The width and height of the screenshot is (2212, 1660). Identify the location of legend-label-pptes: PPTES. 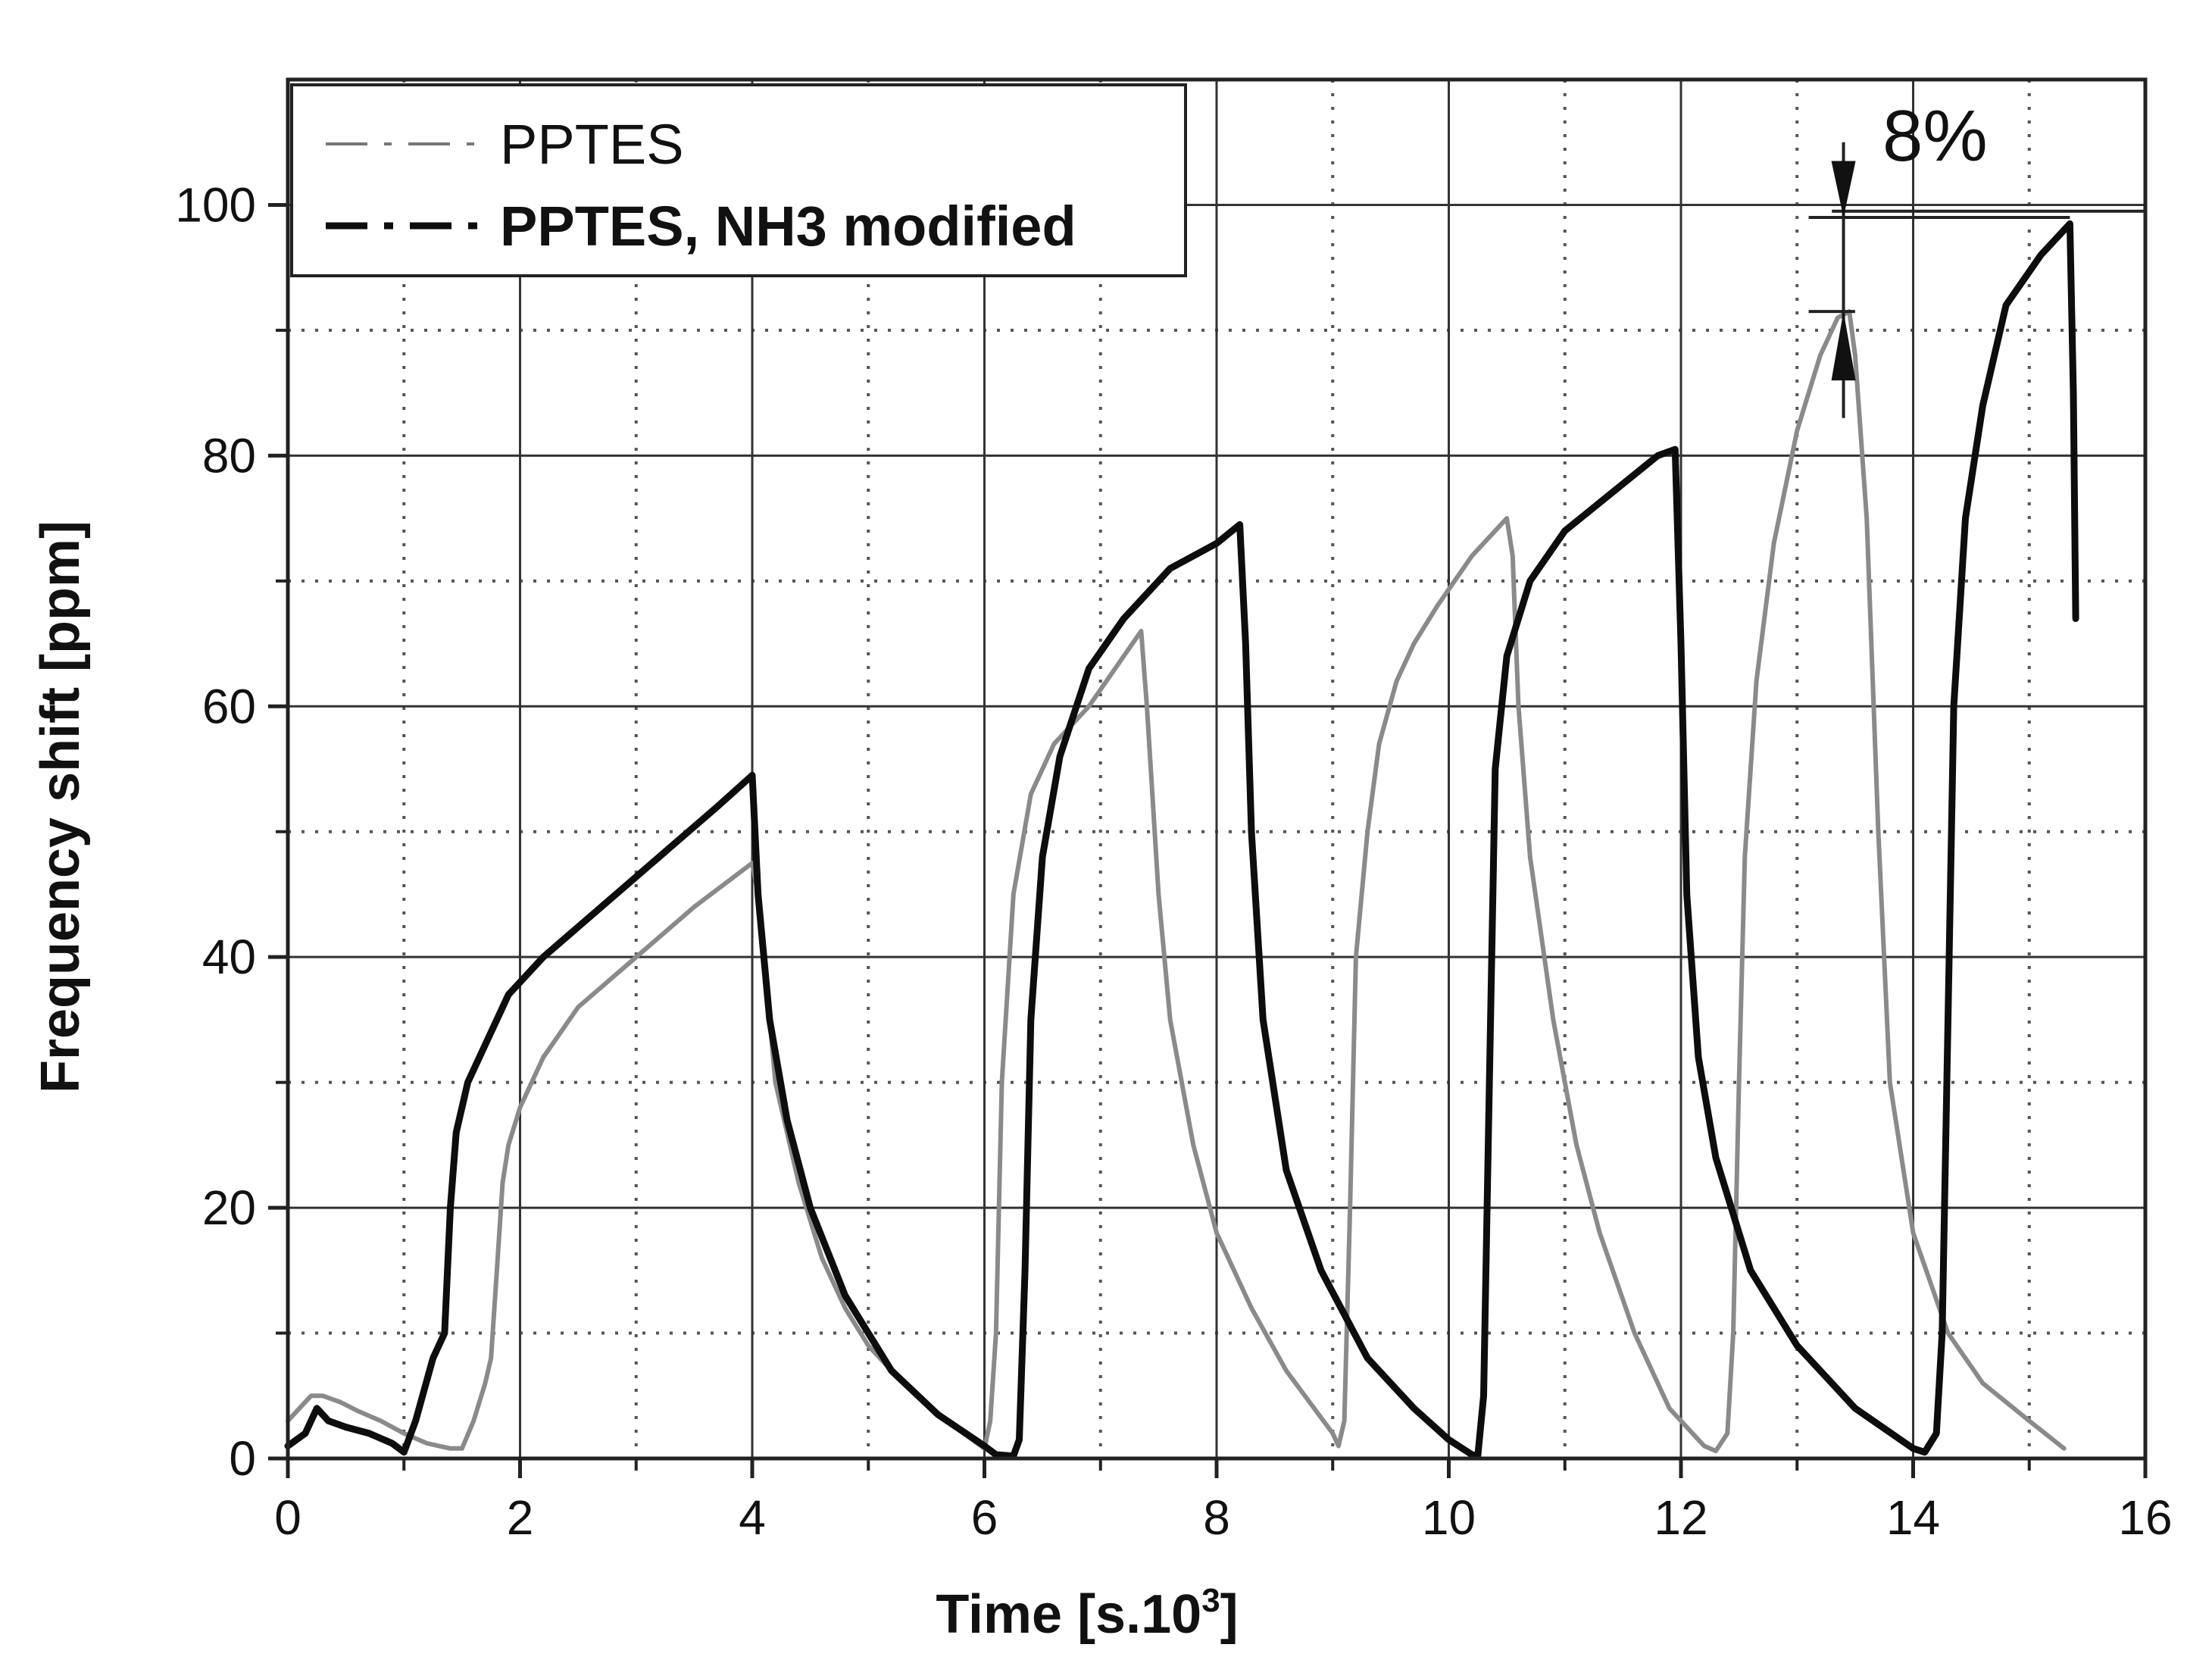
(592, 144).